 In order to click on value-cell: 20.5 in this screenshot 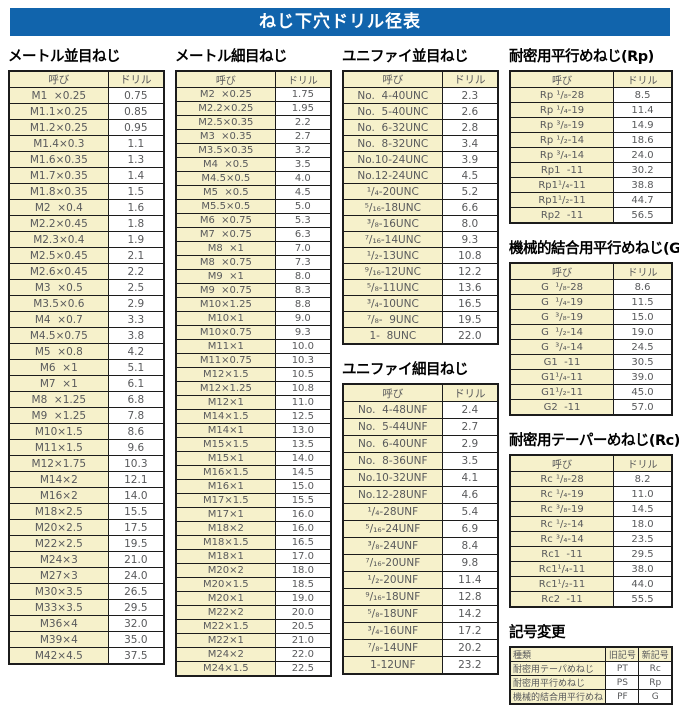, I will do `click(303, 626)`.